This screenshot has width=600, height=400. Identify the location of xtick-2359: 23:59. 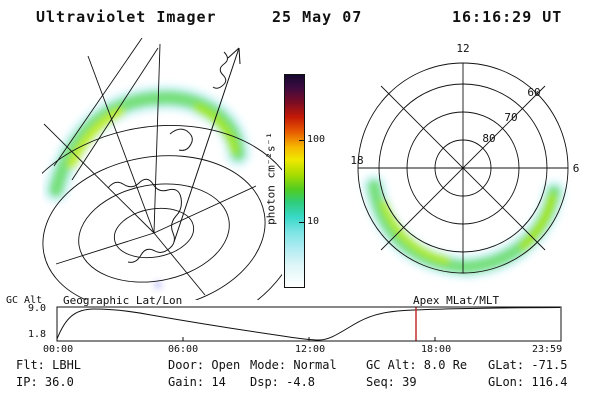
(547, 349).